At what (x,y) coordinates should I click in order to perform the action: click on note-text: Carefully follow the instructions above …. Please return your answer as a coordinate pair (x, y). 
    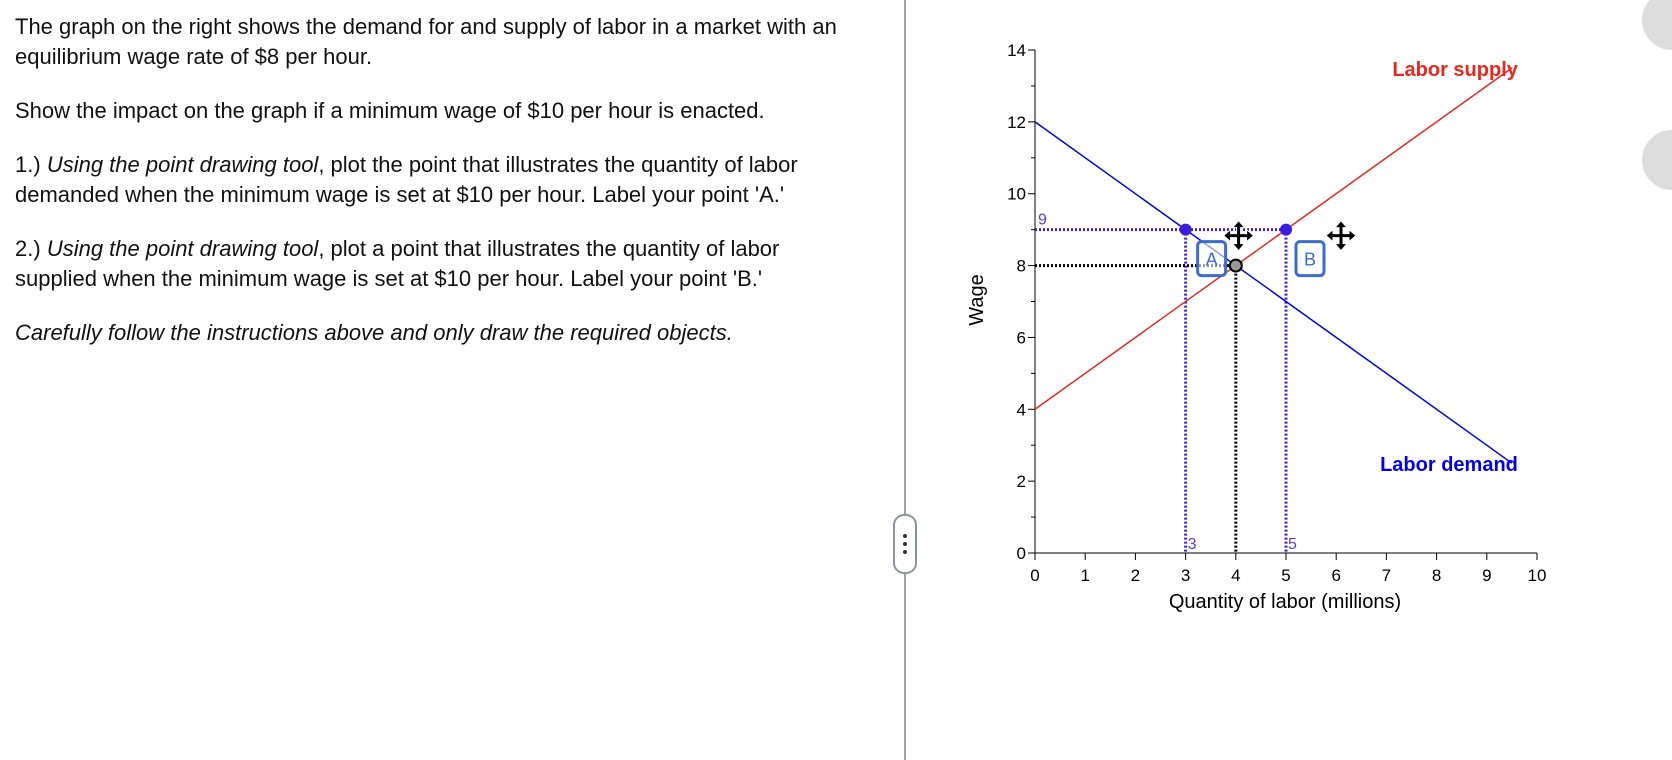
    Looking at the image, I should click on (374, 332).